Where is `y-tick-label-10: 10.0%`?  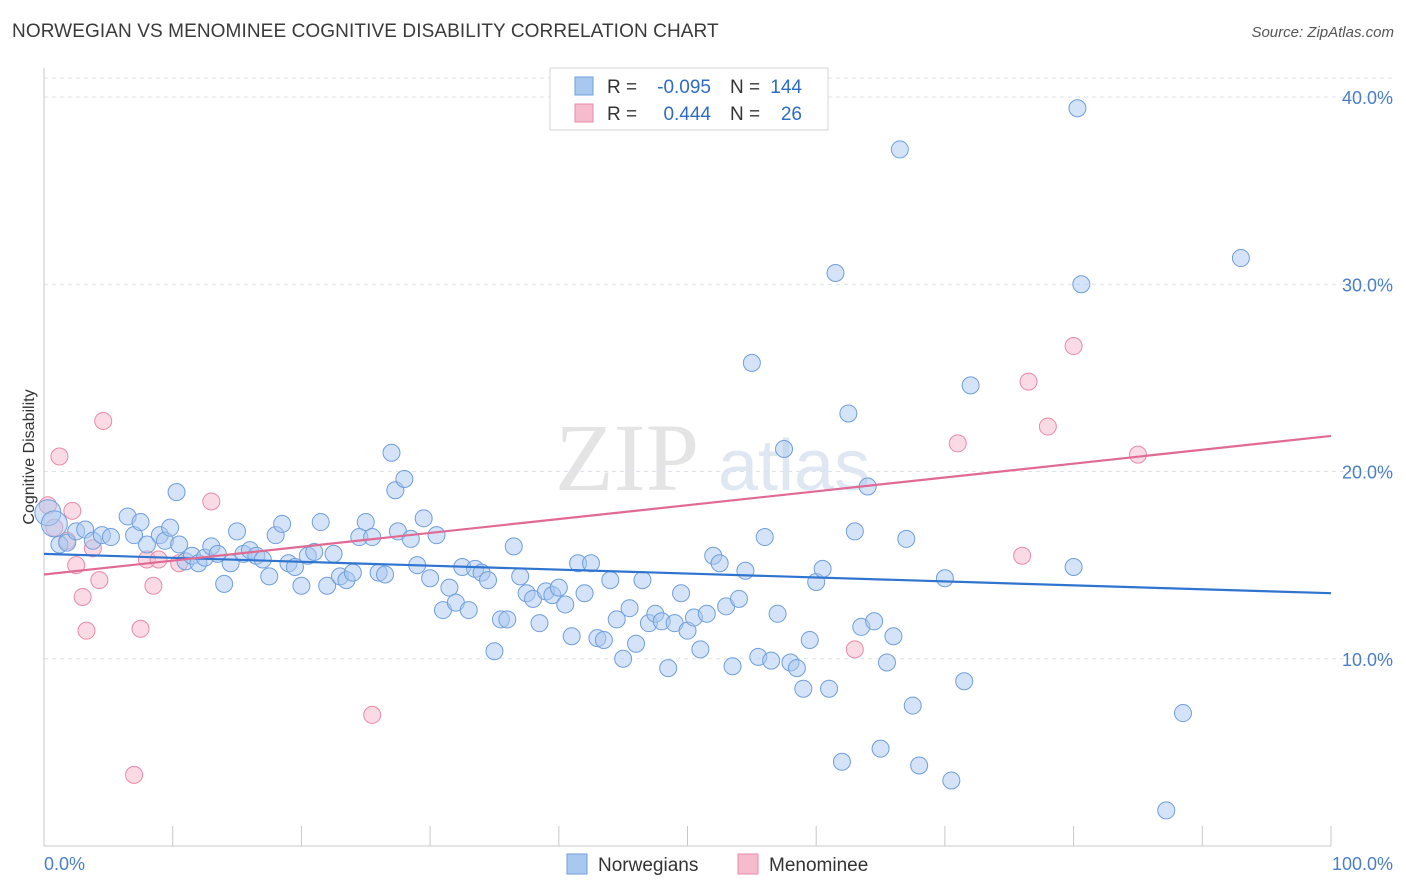
y-tick-label-10: 10.0% is located at coordinates (1367, 660).